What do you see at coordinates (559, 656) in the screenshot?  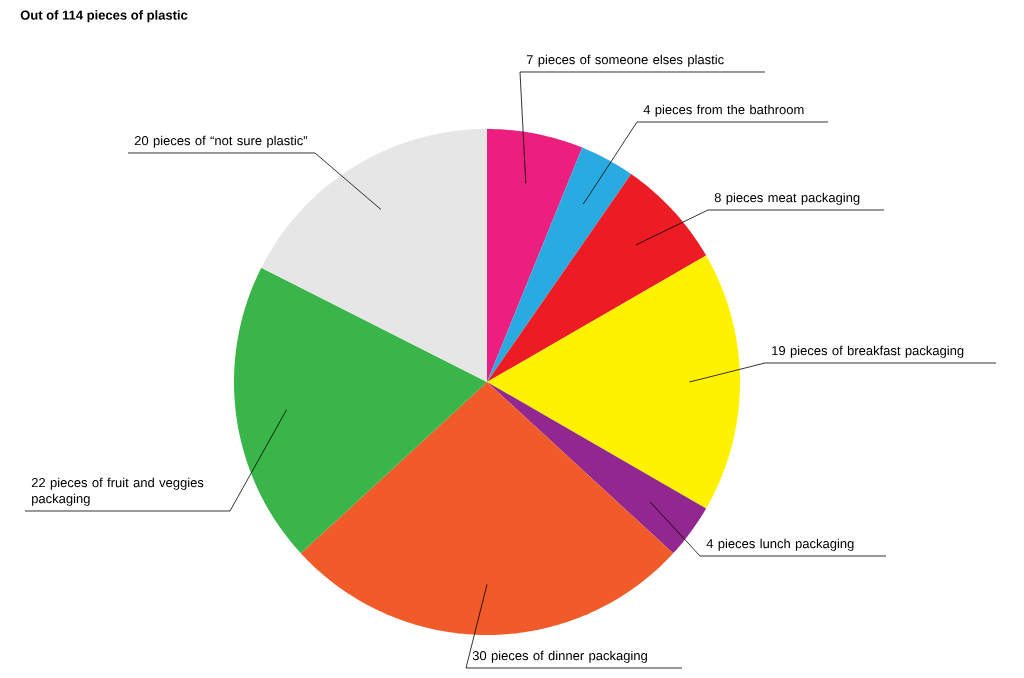 I see `slice-label: 30 pieces of dinner packaging` at bounding box center [559, 656].